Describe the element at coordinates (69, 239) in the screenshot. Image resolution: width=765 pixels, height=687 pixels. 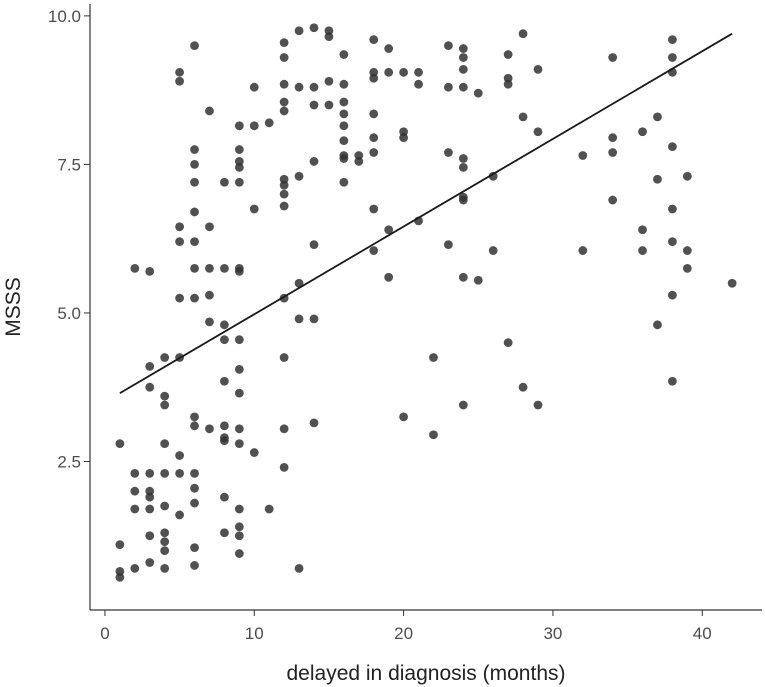
I see `y-axis-ticks: 2.5 5.0 7.5 10.0` at that location.